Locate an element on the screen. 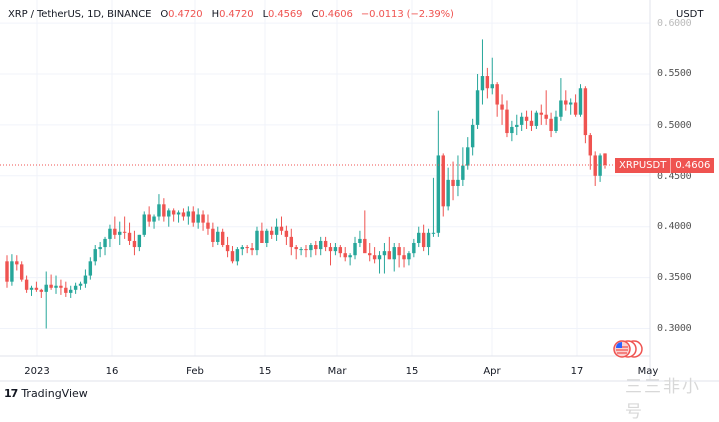  close-value: 0.4606 is located at coordinates (335, 14).